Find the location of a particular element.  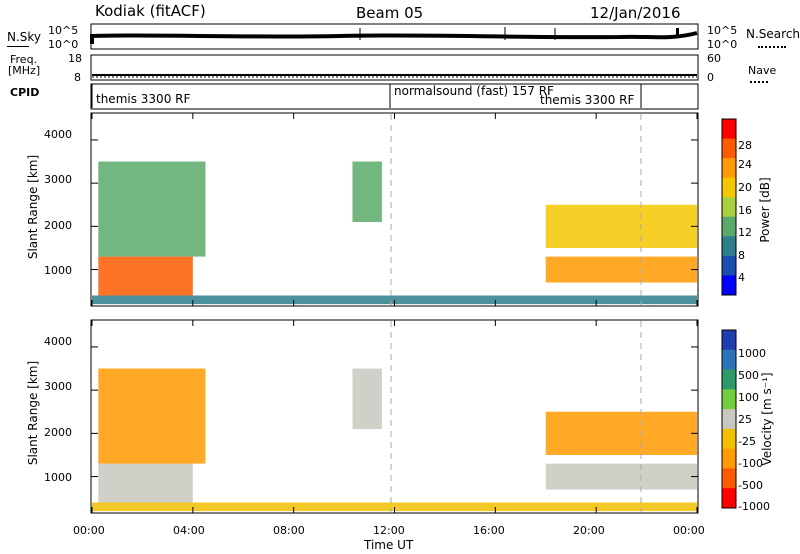

power-colorbar-tick: 28 is located at coordinates (745, 145).